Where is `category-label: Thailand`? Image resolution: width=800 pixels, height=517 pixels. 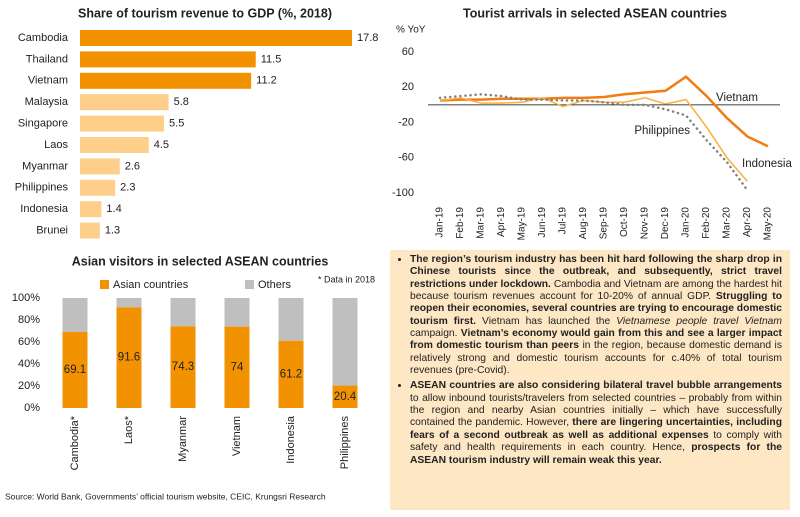 category-label: Thailand is located at coordinates (47, 59).